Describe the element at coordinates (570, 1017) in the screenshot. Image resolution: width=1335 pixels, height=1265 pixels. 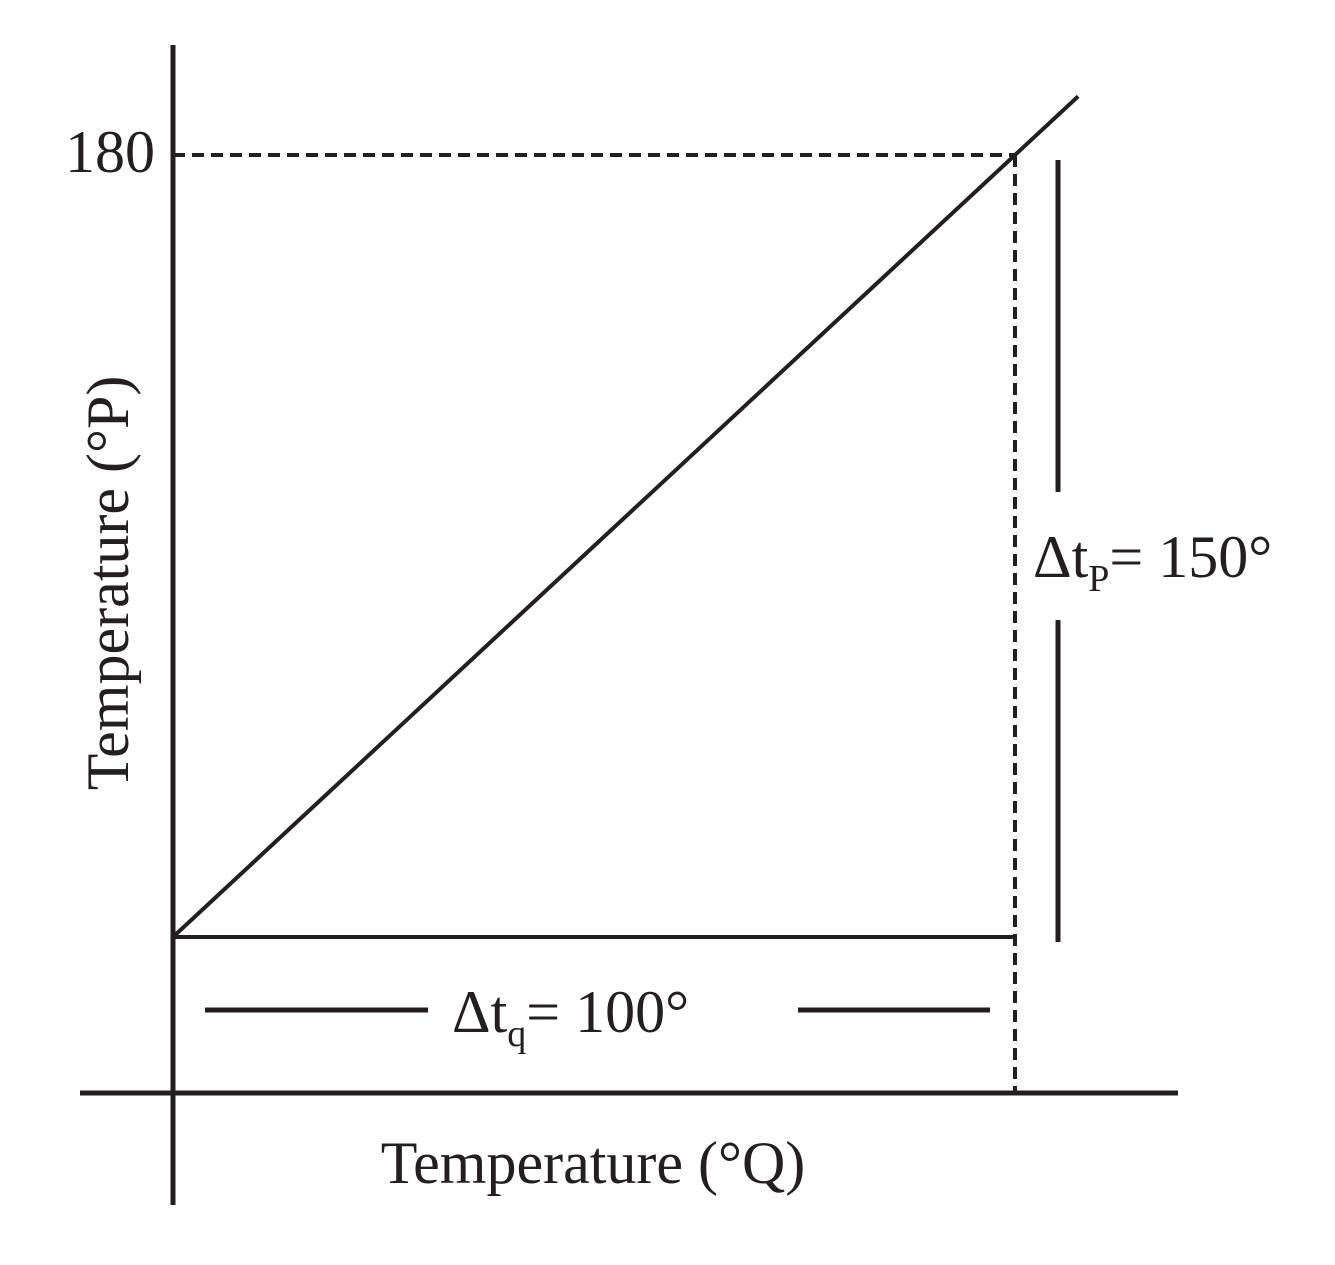
I see `delta-q-label: Δtq= 100°` at that location.